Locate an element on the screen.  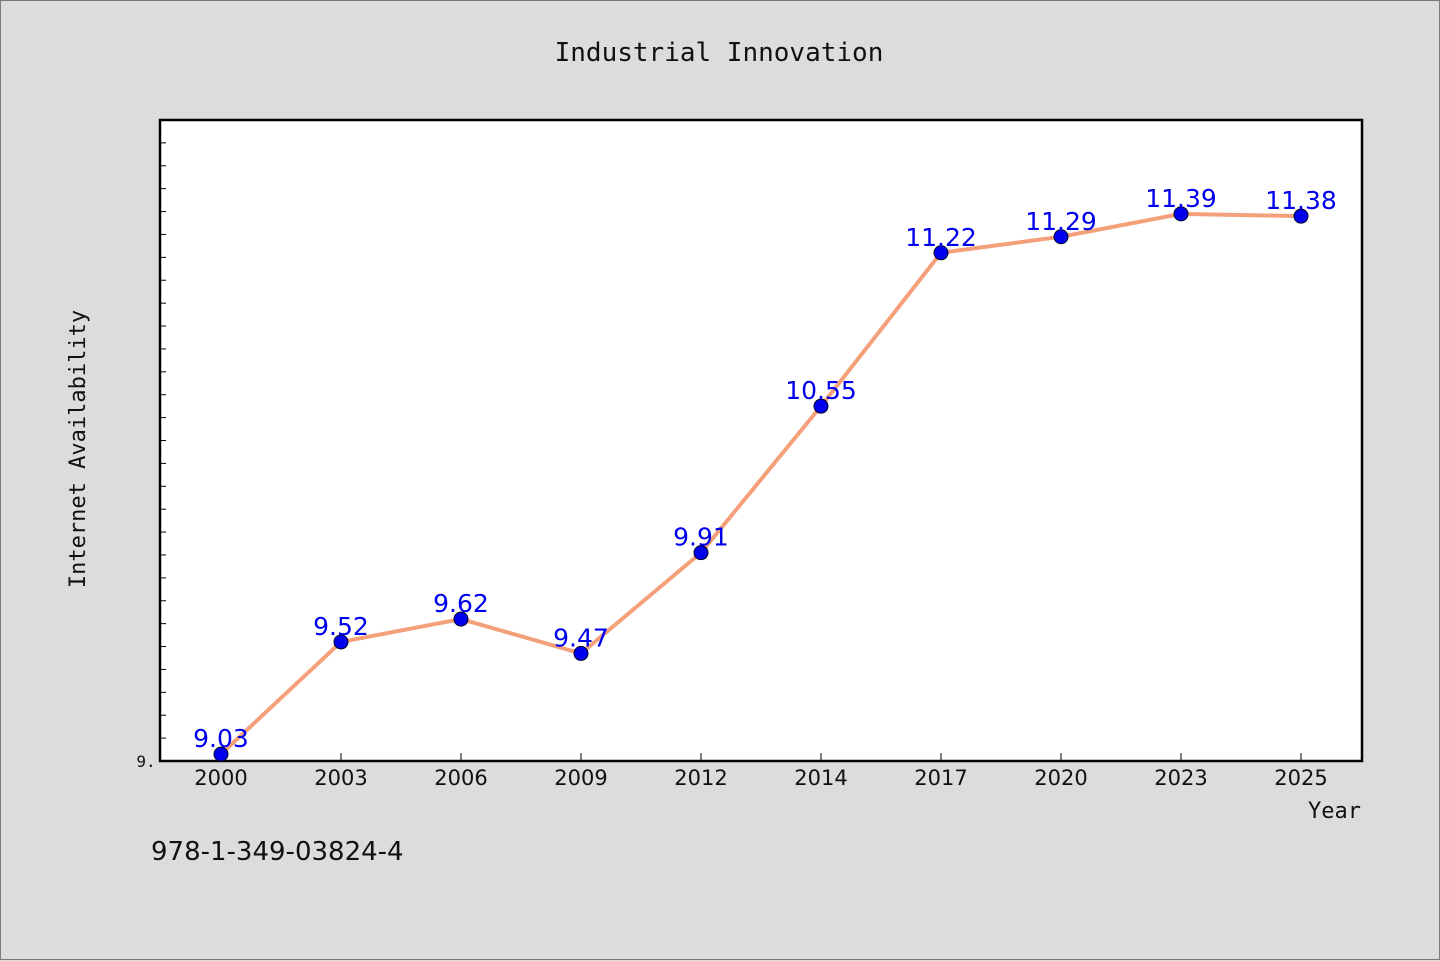
data-label: 11.38 is located at coordinates (1301, 200).